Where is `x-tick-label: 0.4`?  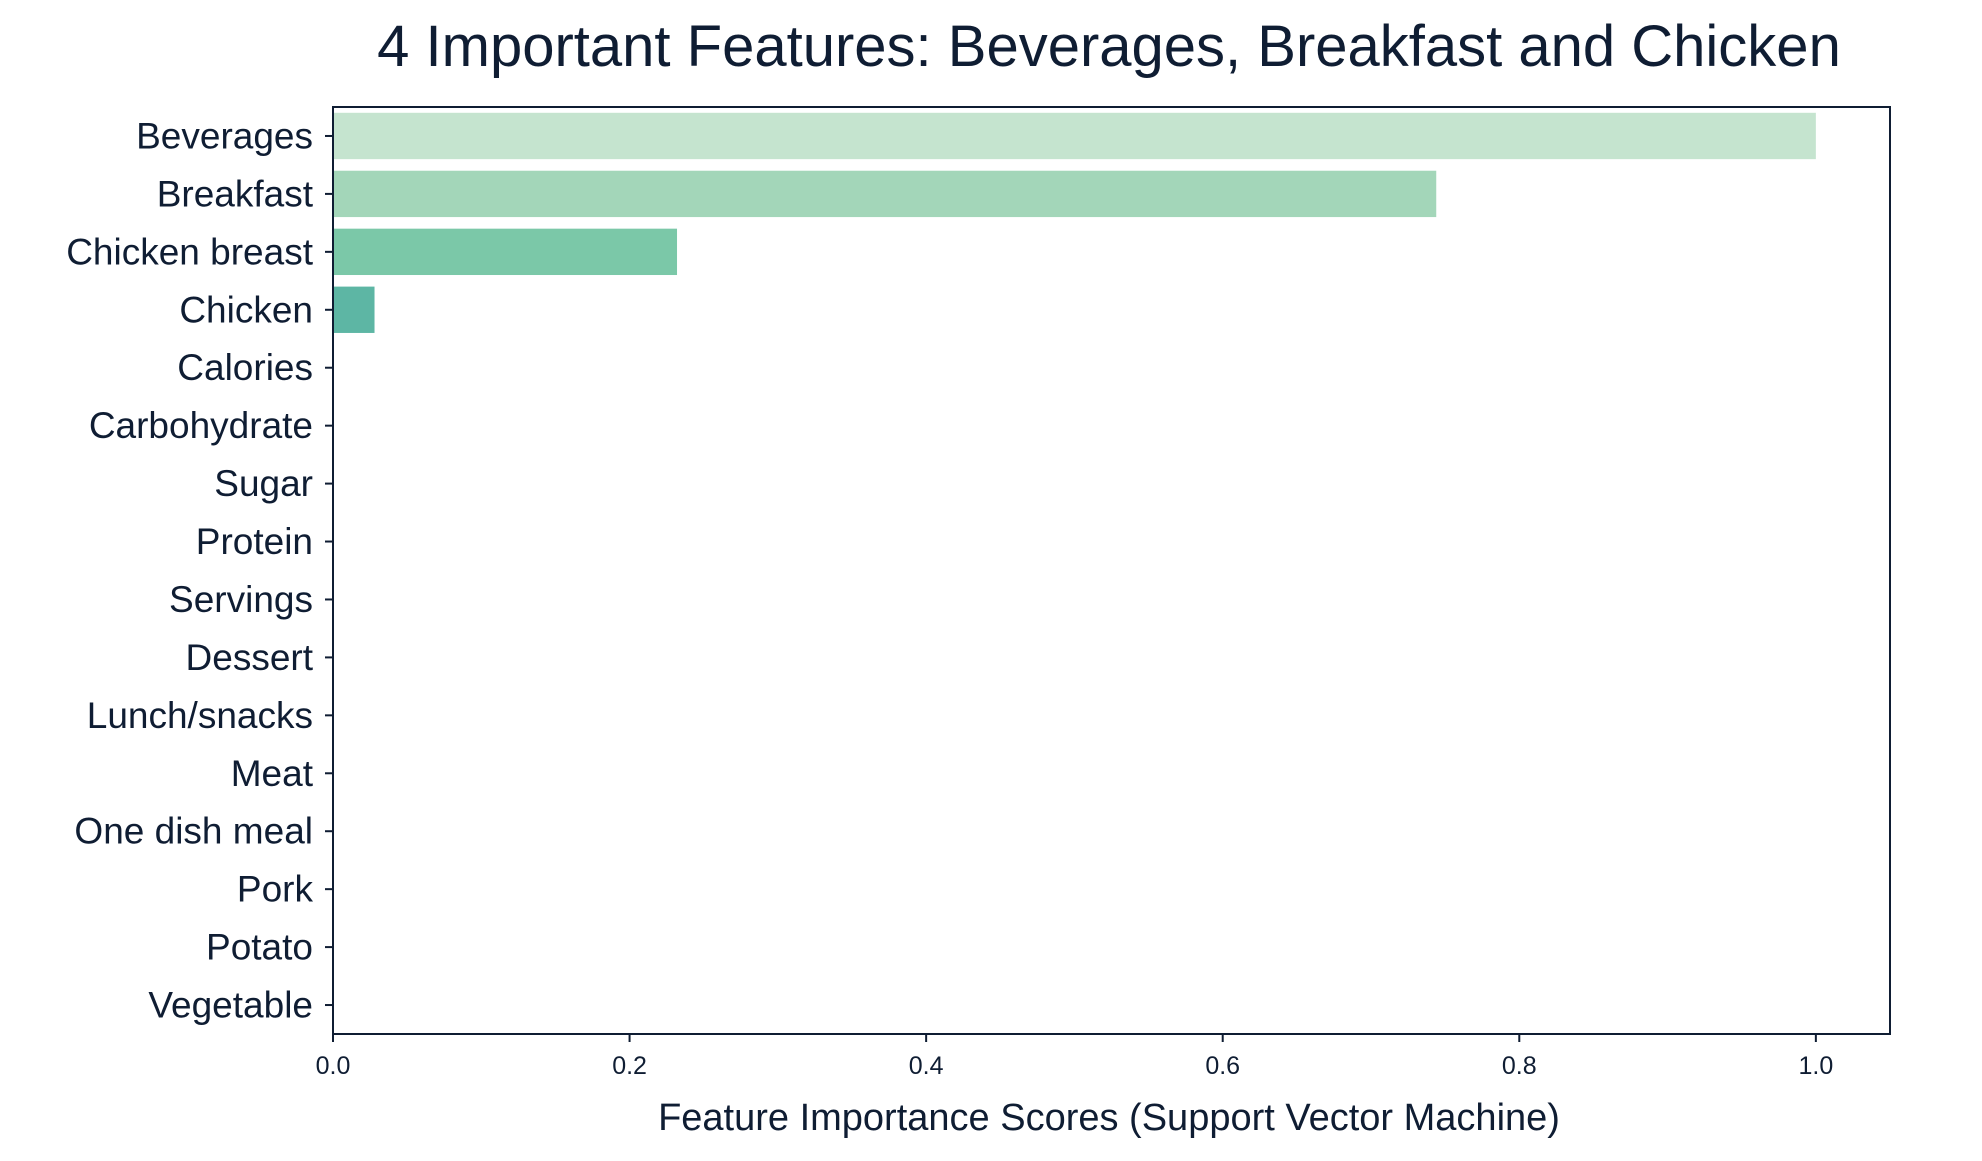 x-tick-label: 0.4 is located at coordinates (926, 1066).